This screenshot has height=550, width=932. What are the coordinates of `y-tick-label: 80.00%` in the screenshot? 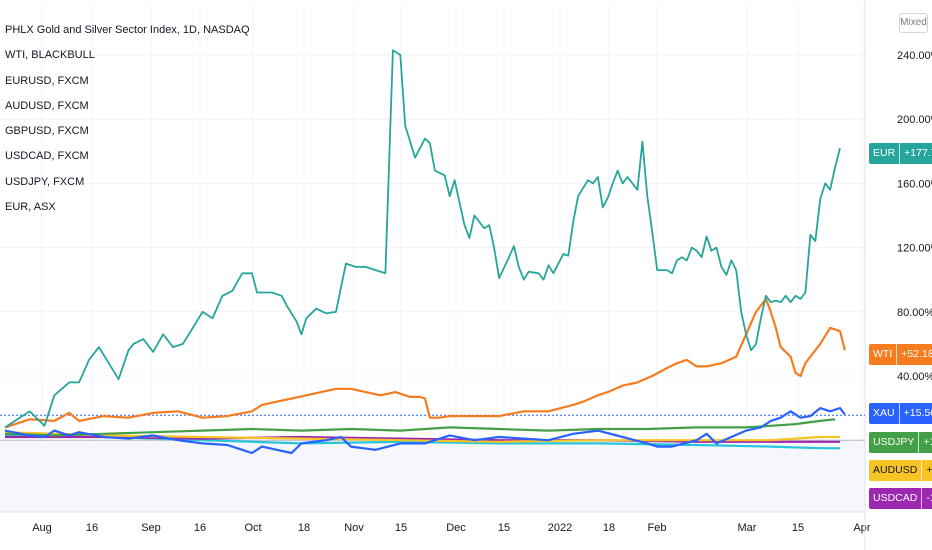 It's located at (914, 313).